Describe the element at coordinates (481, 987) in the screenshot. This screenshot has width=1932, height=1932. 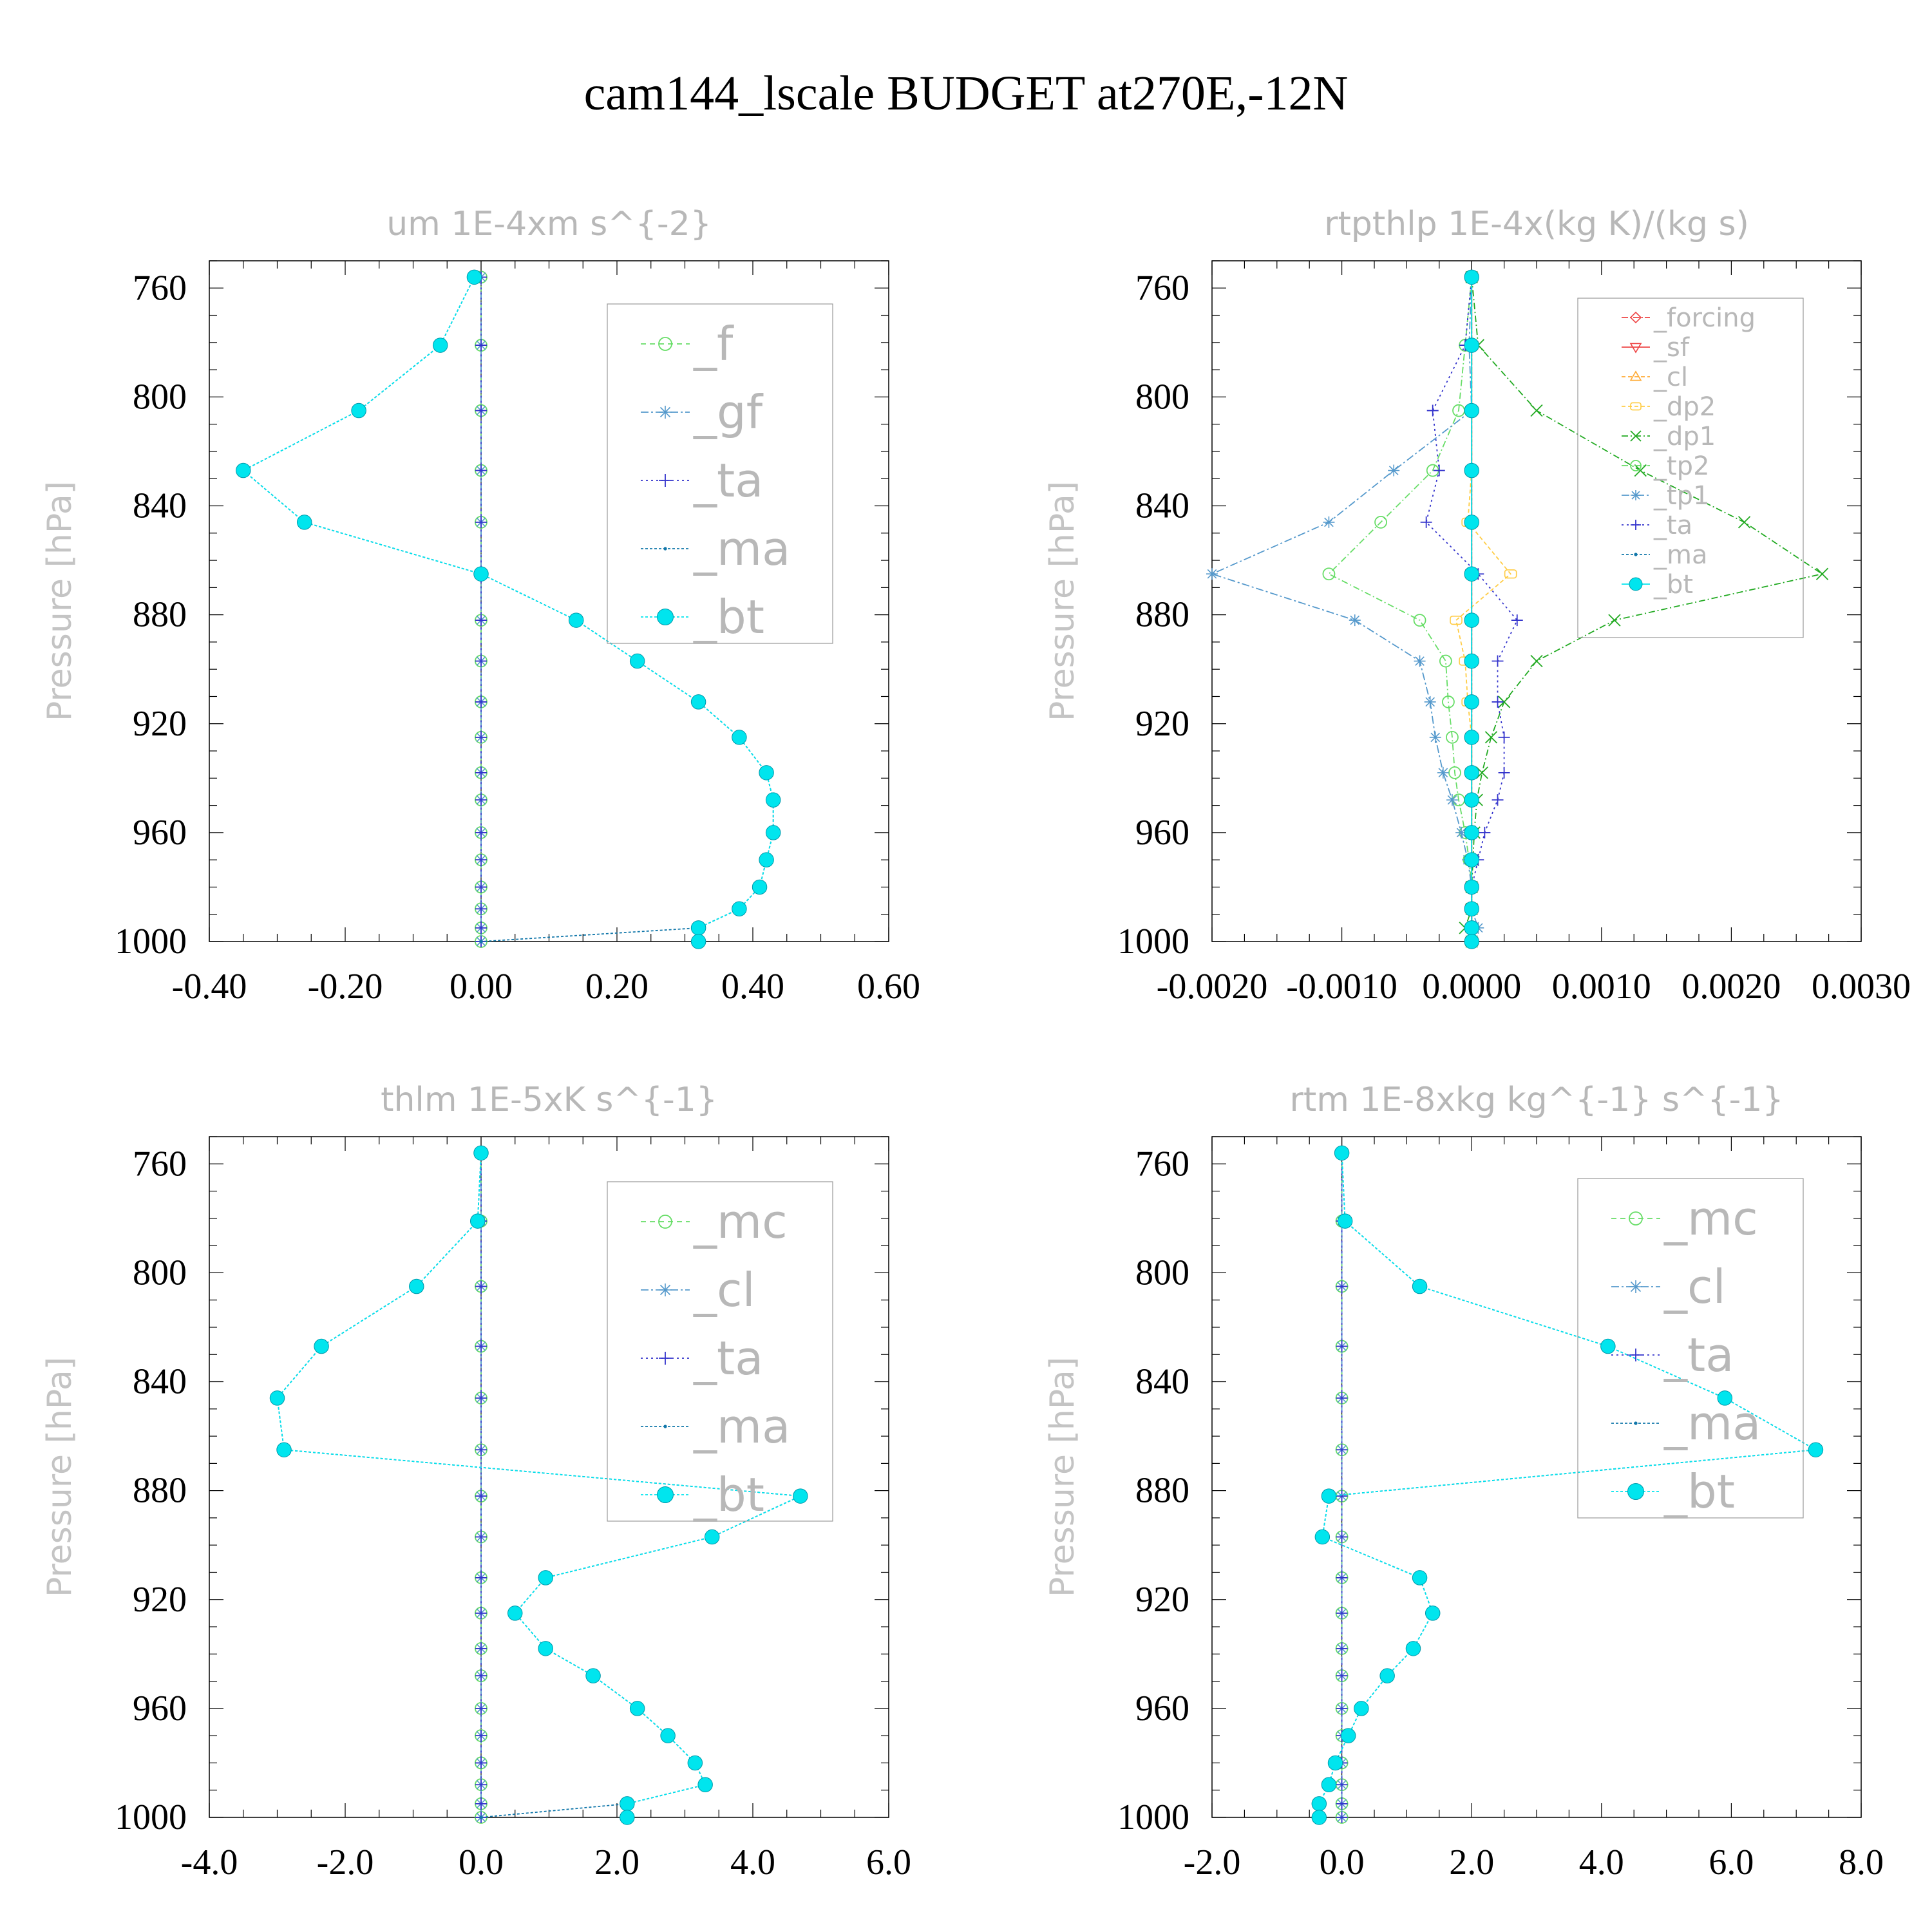
I see `x-tick-label: 0.00` at that location.